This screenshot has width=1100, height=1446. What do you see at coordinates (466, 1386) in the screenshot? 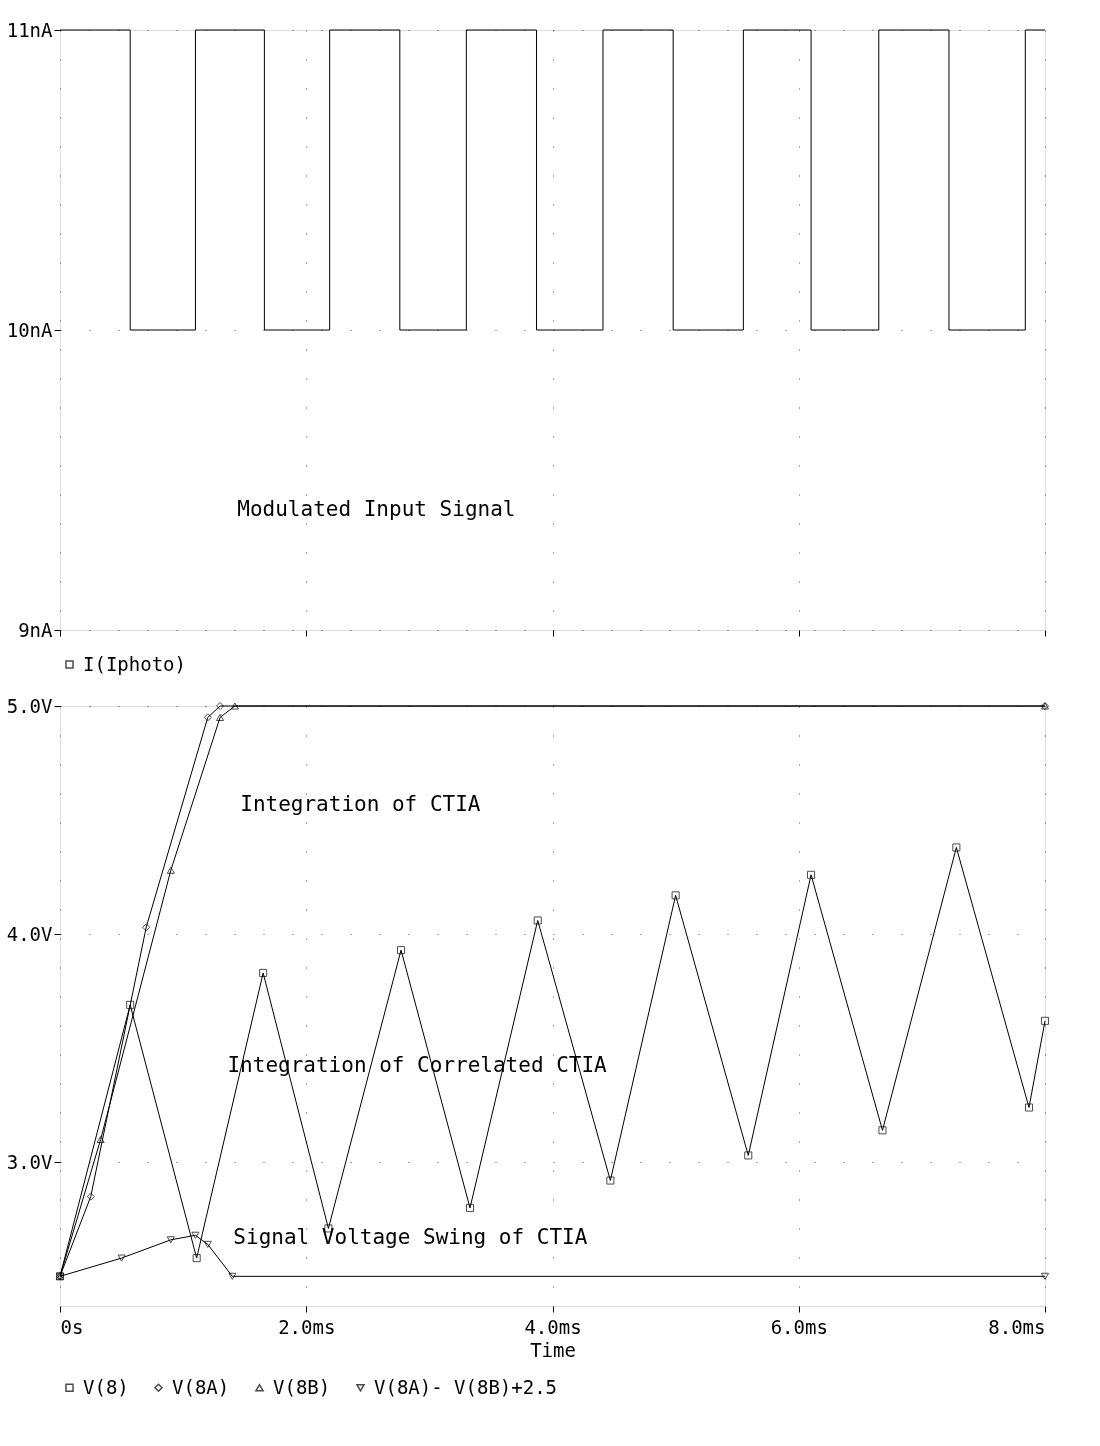
I see `legend-label: V(8A)- V(8B)+2.5` at bounding box center [466, 1386].